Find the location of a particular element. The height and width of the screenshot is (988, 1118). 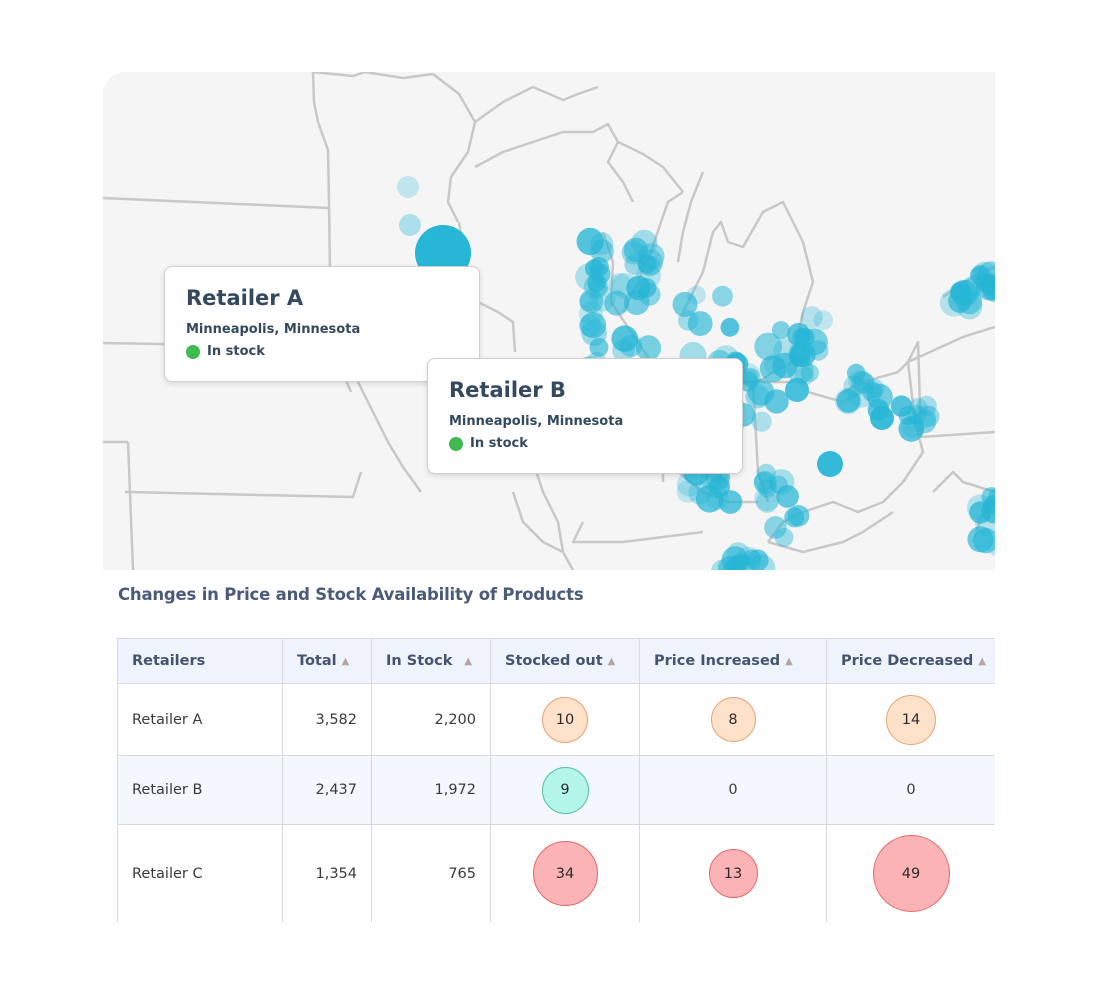

column-header-price-increased: Price Increased ▲ is located at coordinates (733, 661).